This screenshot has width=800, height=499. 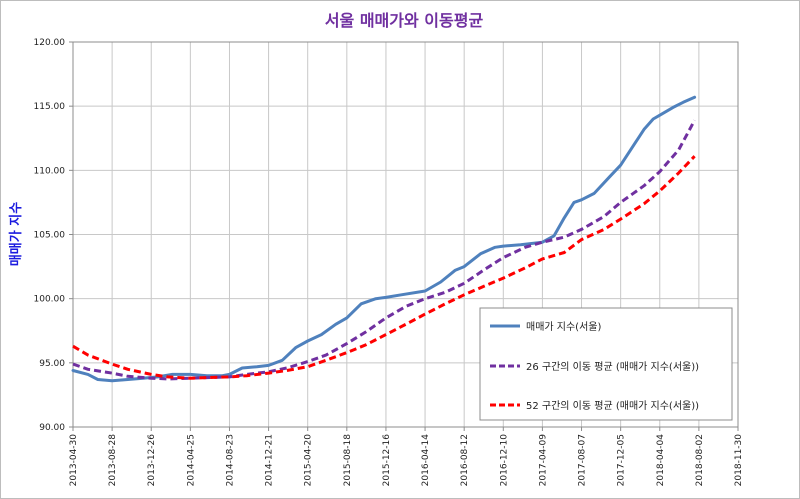 I want to click on x-tick-label: 2017-08-07, so click(x=583, y=460).